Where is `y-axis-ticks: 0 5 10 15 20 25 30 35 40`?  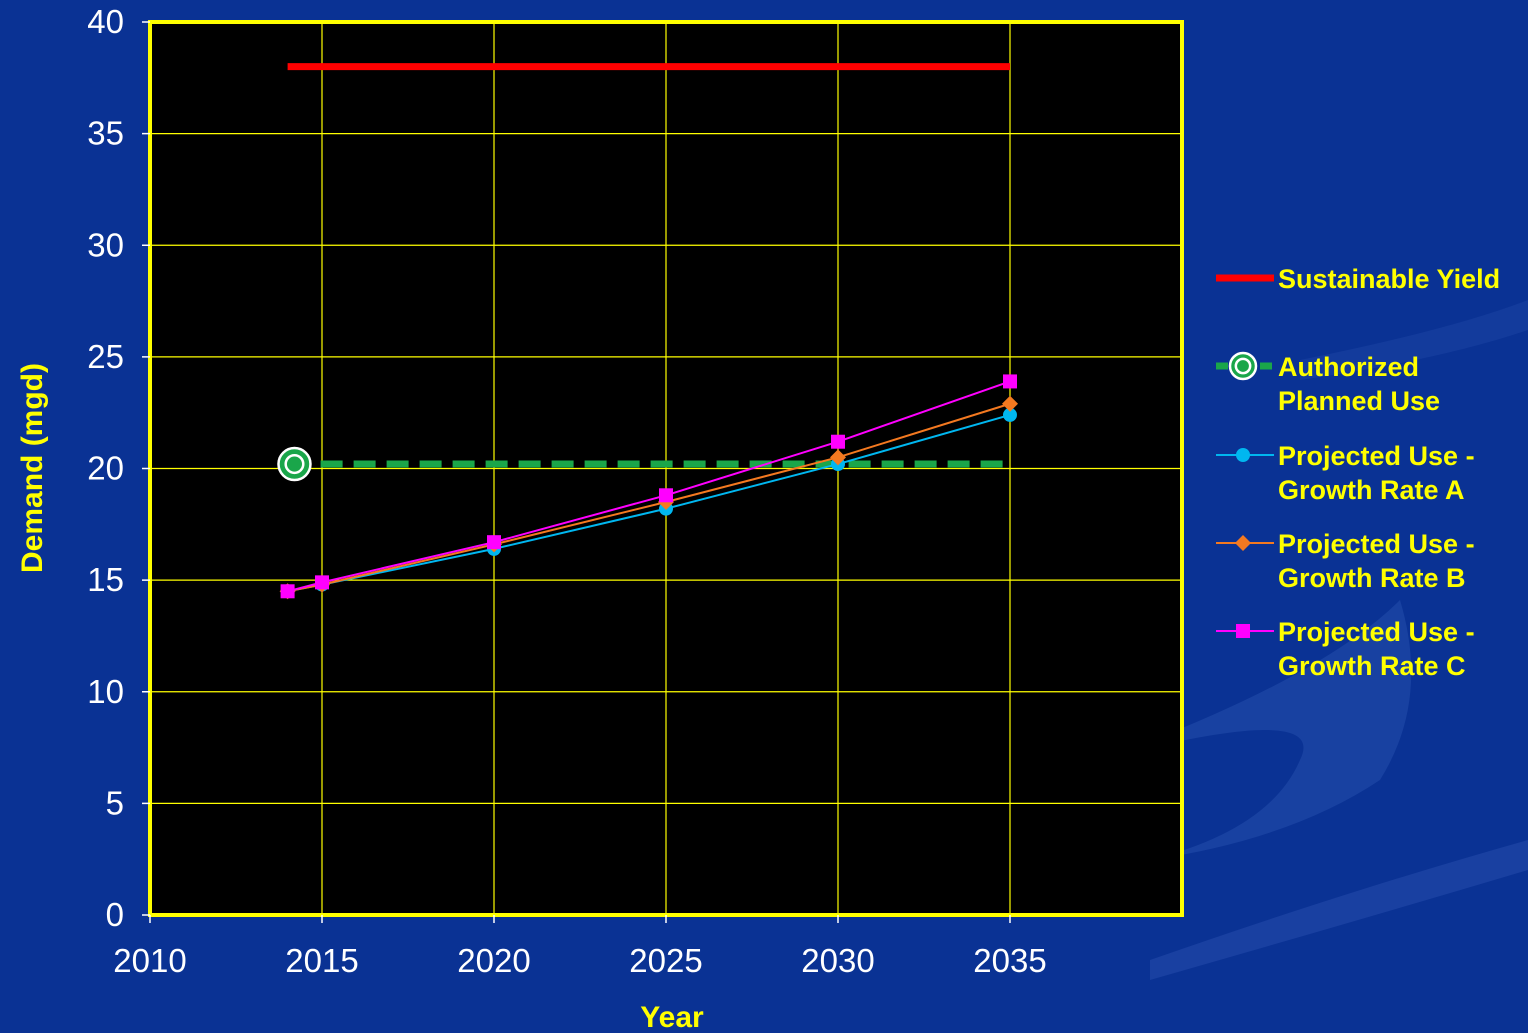 y-axis-ticks: 0 5 10 15 20 25 30 35 40 is located at coordinates (118, 468).